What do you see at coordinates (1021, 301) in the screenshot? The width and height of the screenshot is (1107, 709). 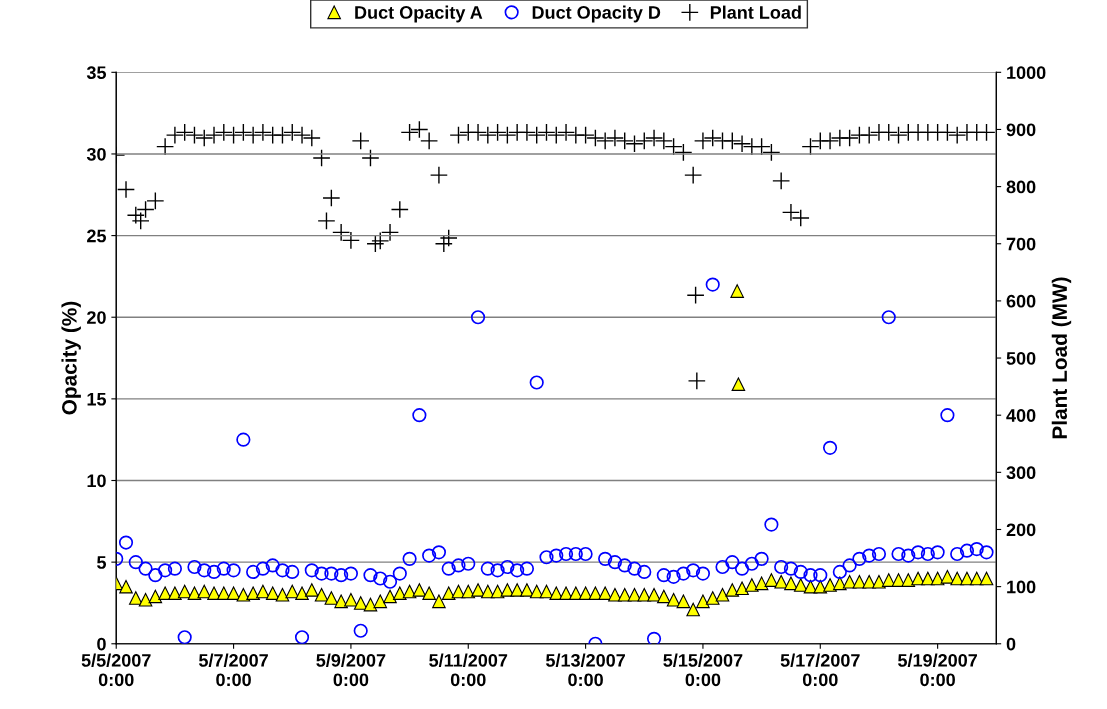 I see `y2-tick-label: 600` at bounding box center [1021, 301].